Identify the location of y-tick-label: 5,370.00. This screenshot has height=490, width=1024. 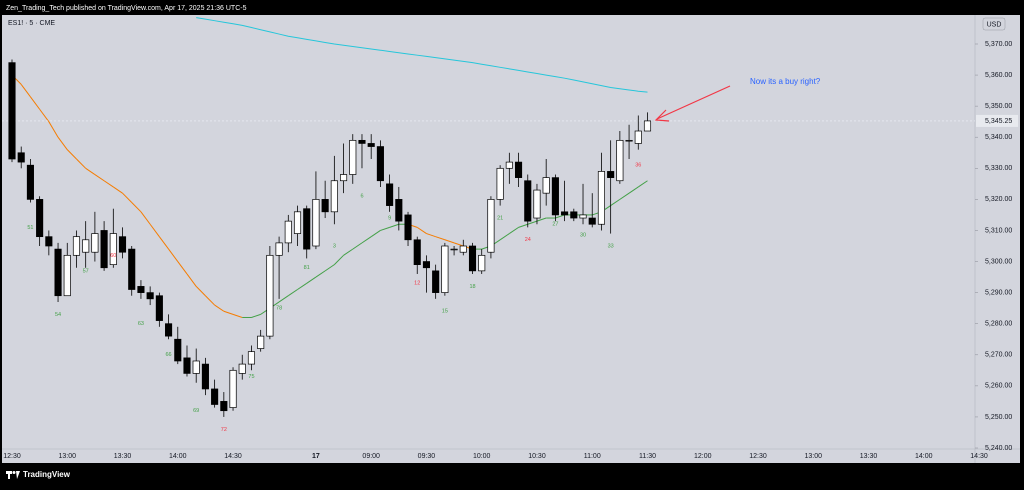
(998, 44).